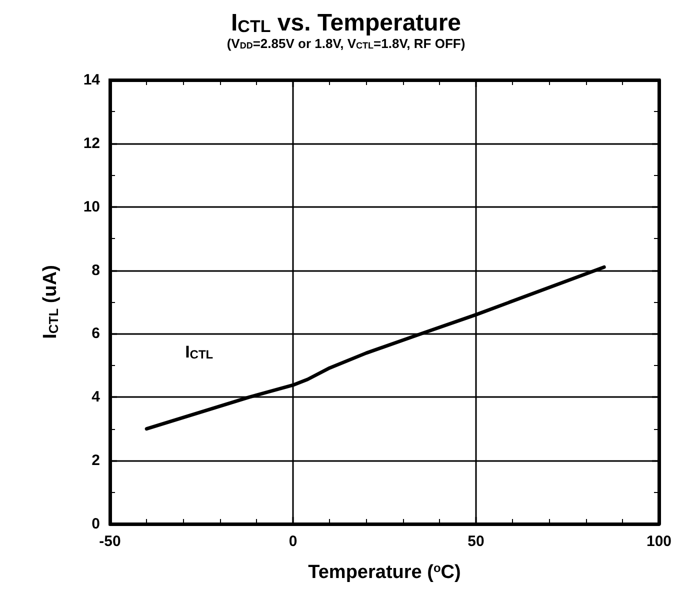 Image resolution: width=692 pixels, height=604 pixels. Describe the element at coordinates (91, 143) in the screenshot. I see `y-tick-label: 12` at that location.